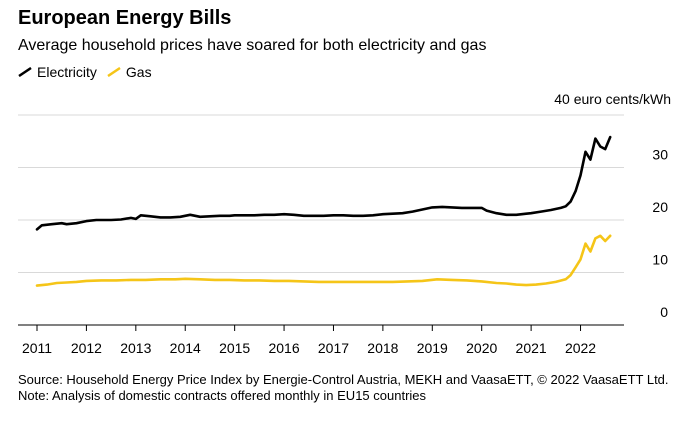  I want to click on x-tick-label: 2019, so click(432, 348).